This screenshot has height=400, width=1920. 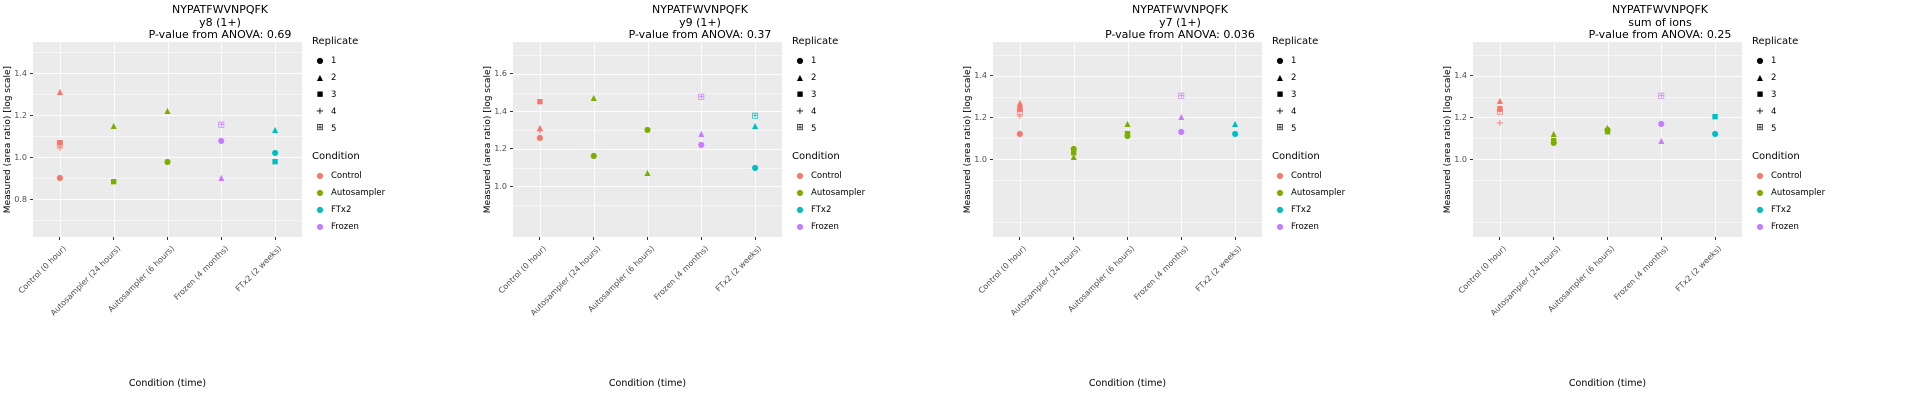 What do you see at coordinates (1280, 94) in the screenshot?
I see `replicate-square-icon: ■` at bounding box center [1280, 94].